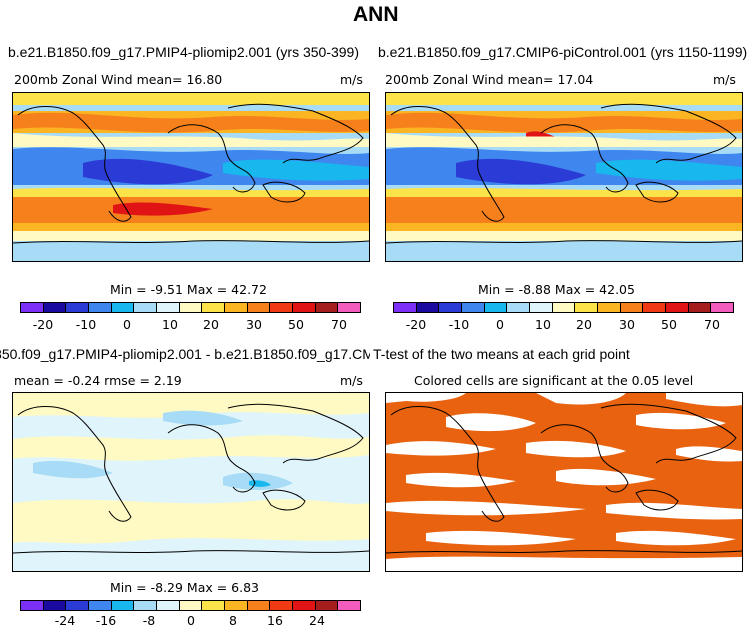  Describe the element at coordinates (98, 380) in the screenshot. I see `panel3-stats-label: mean = -0.24 rmse = 2.19` at that location.